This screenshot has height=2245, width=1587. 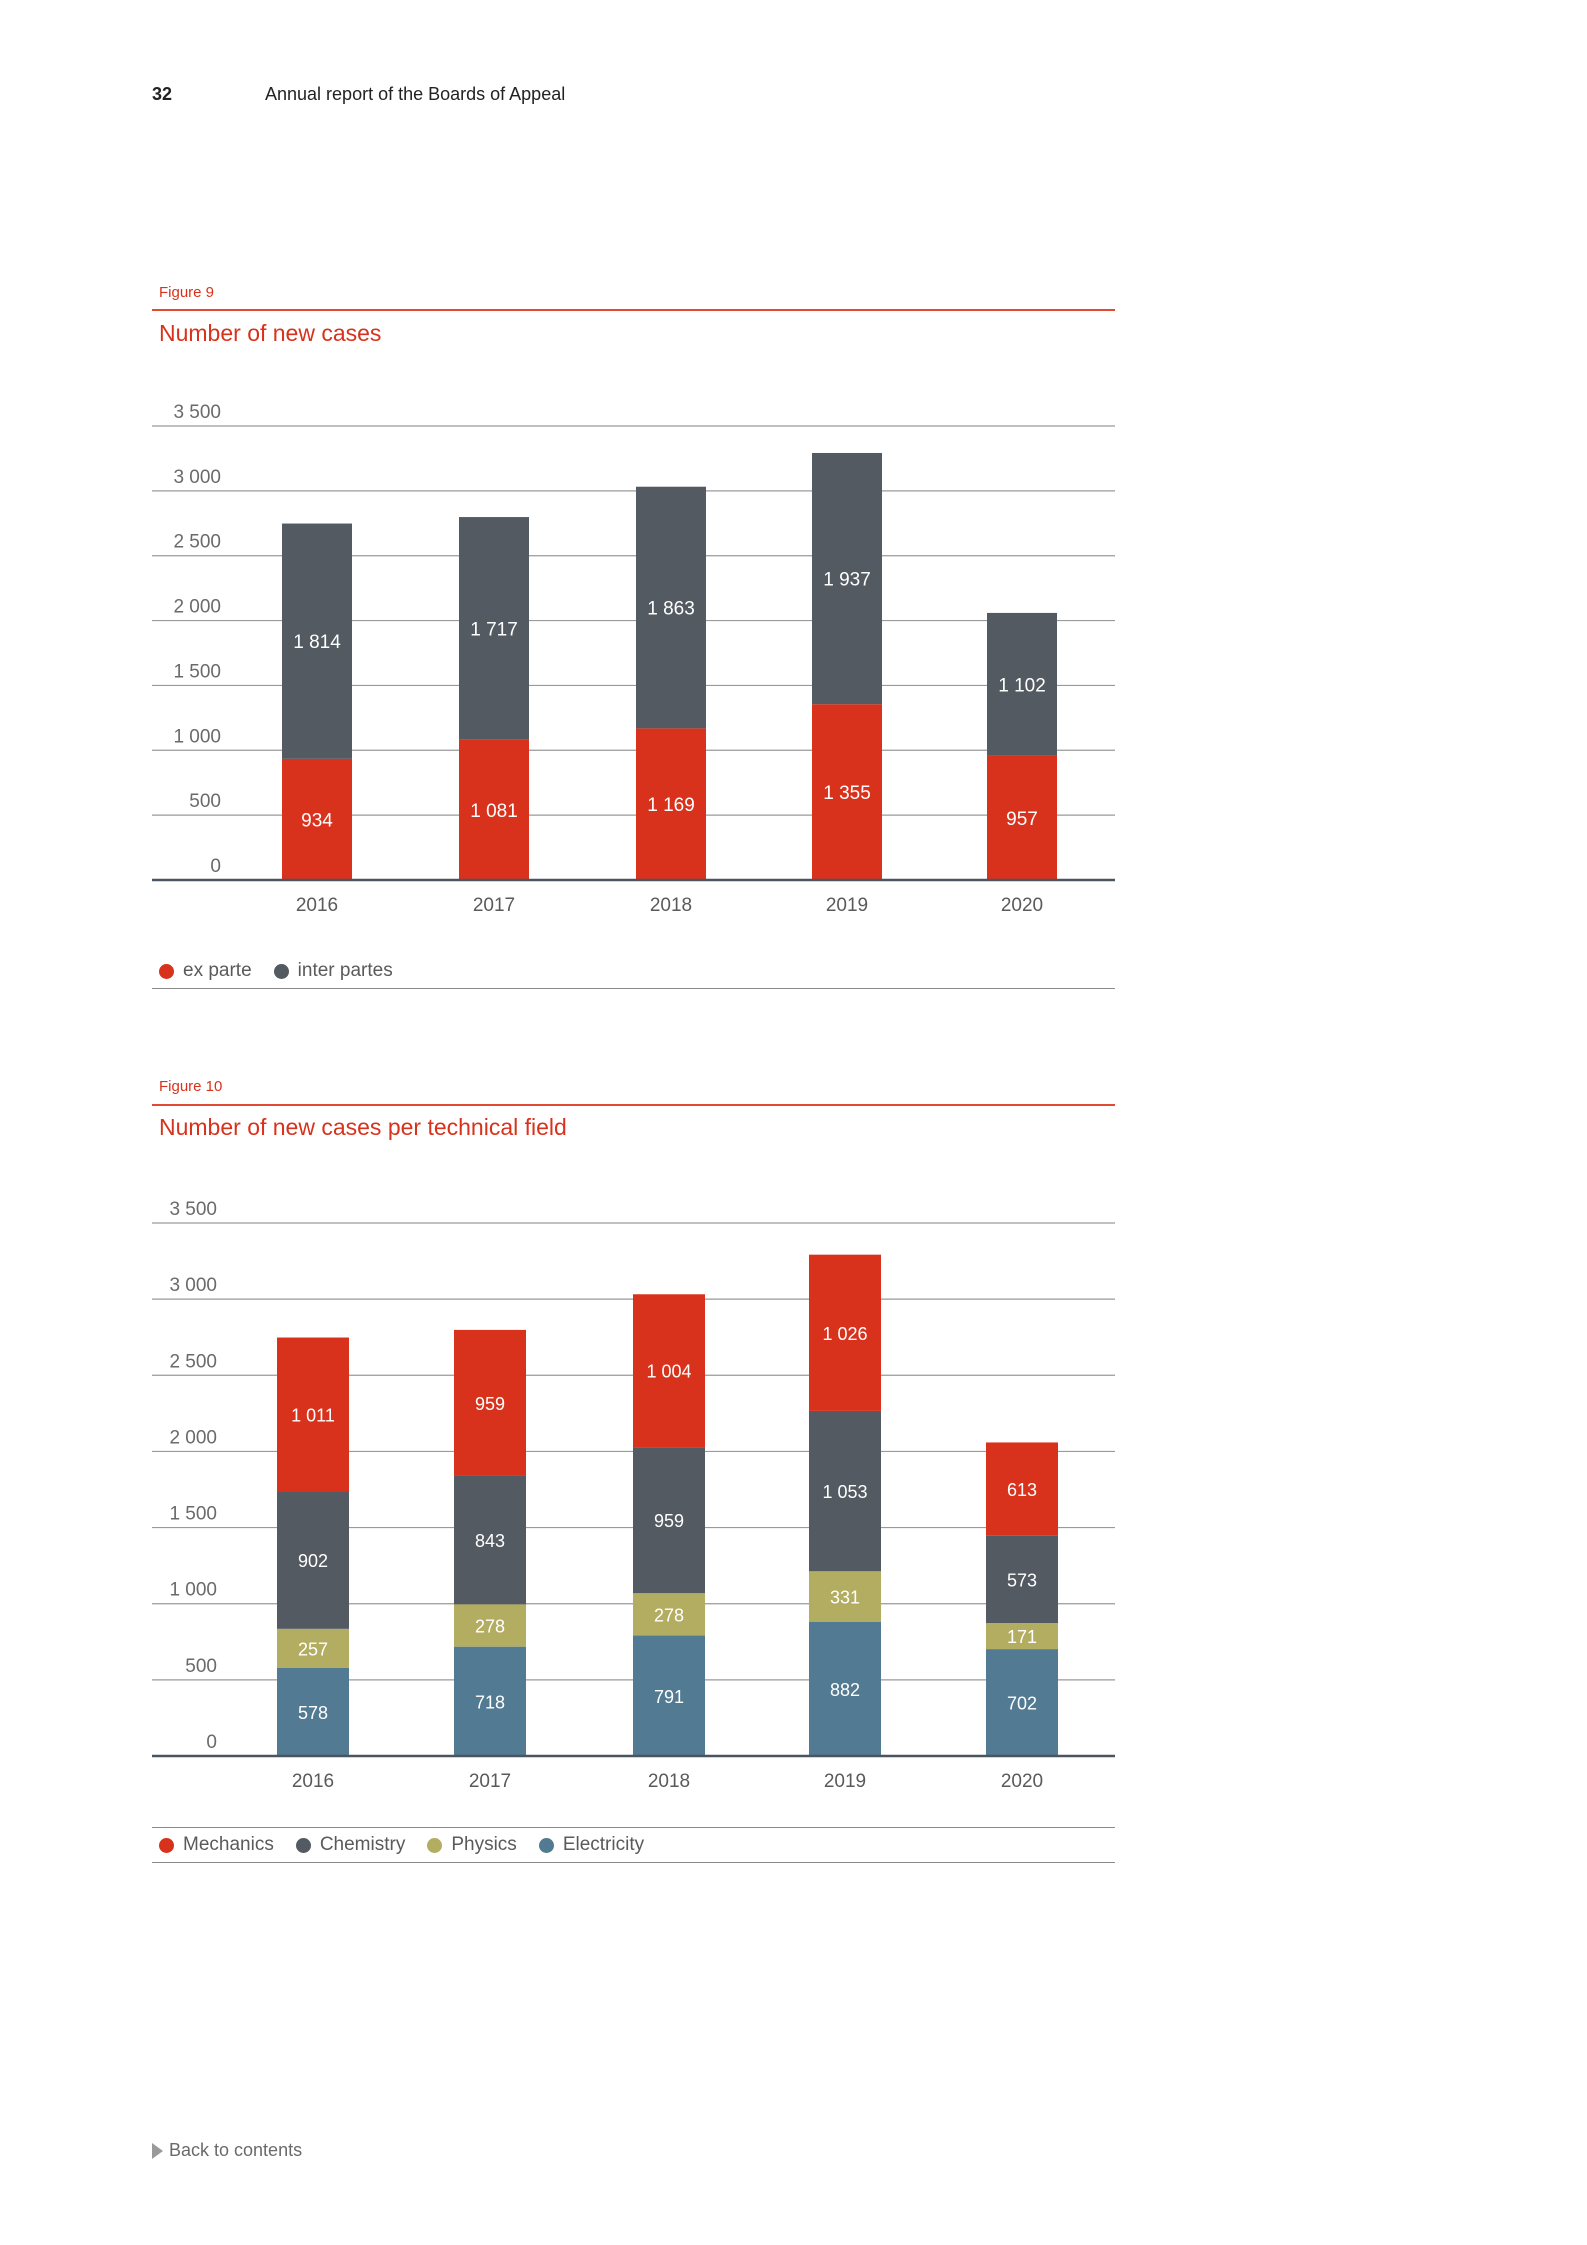 I want to click on figure10-rule, so click(x=633, y=1105).